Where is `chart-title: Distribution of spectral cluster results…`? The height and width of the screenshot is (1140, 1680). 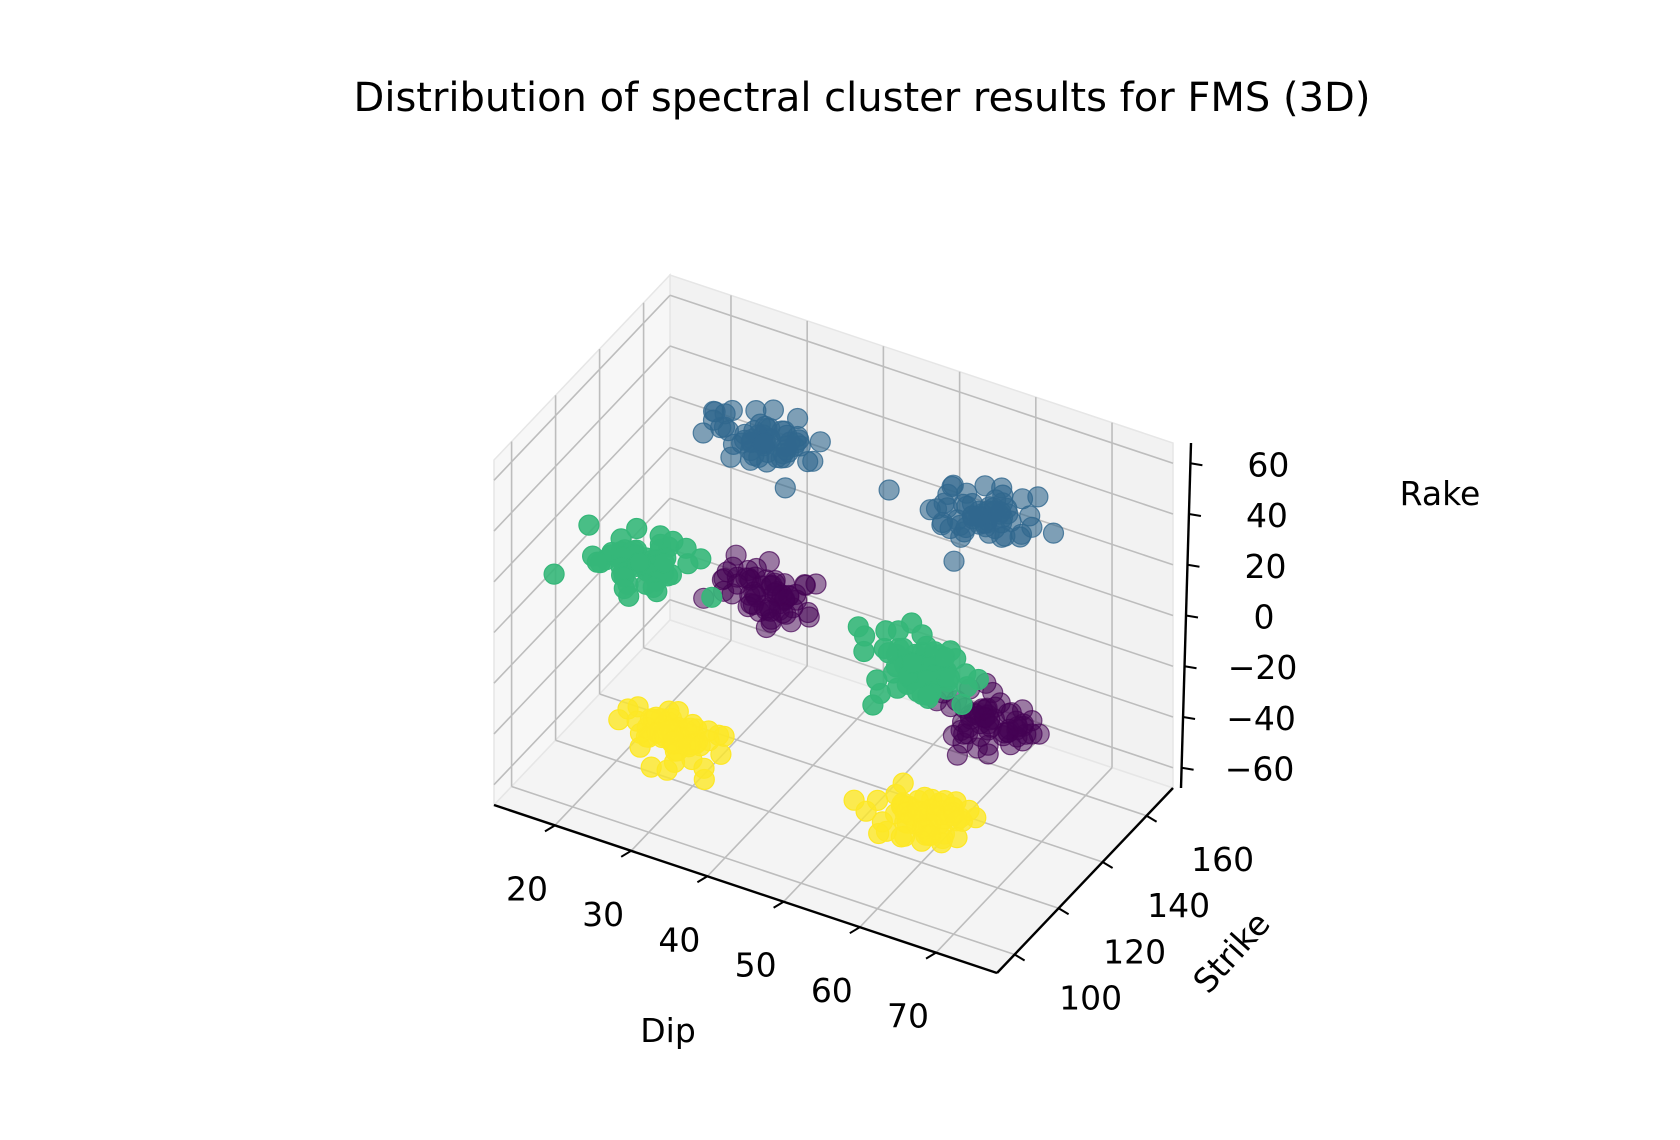
chart-title: Distribution of spectral cluster results… is located at coordinates (862, 98).